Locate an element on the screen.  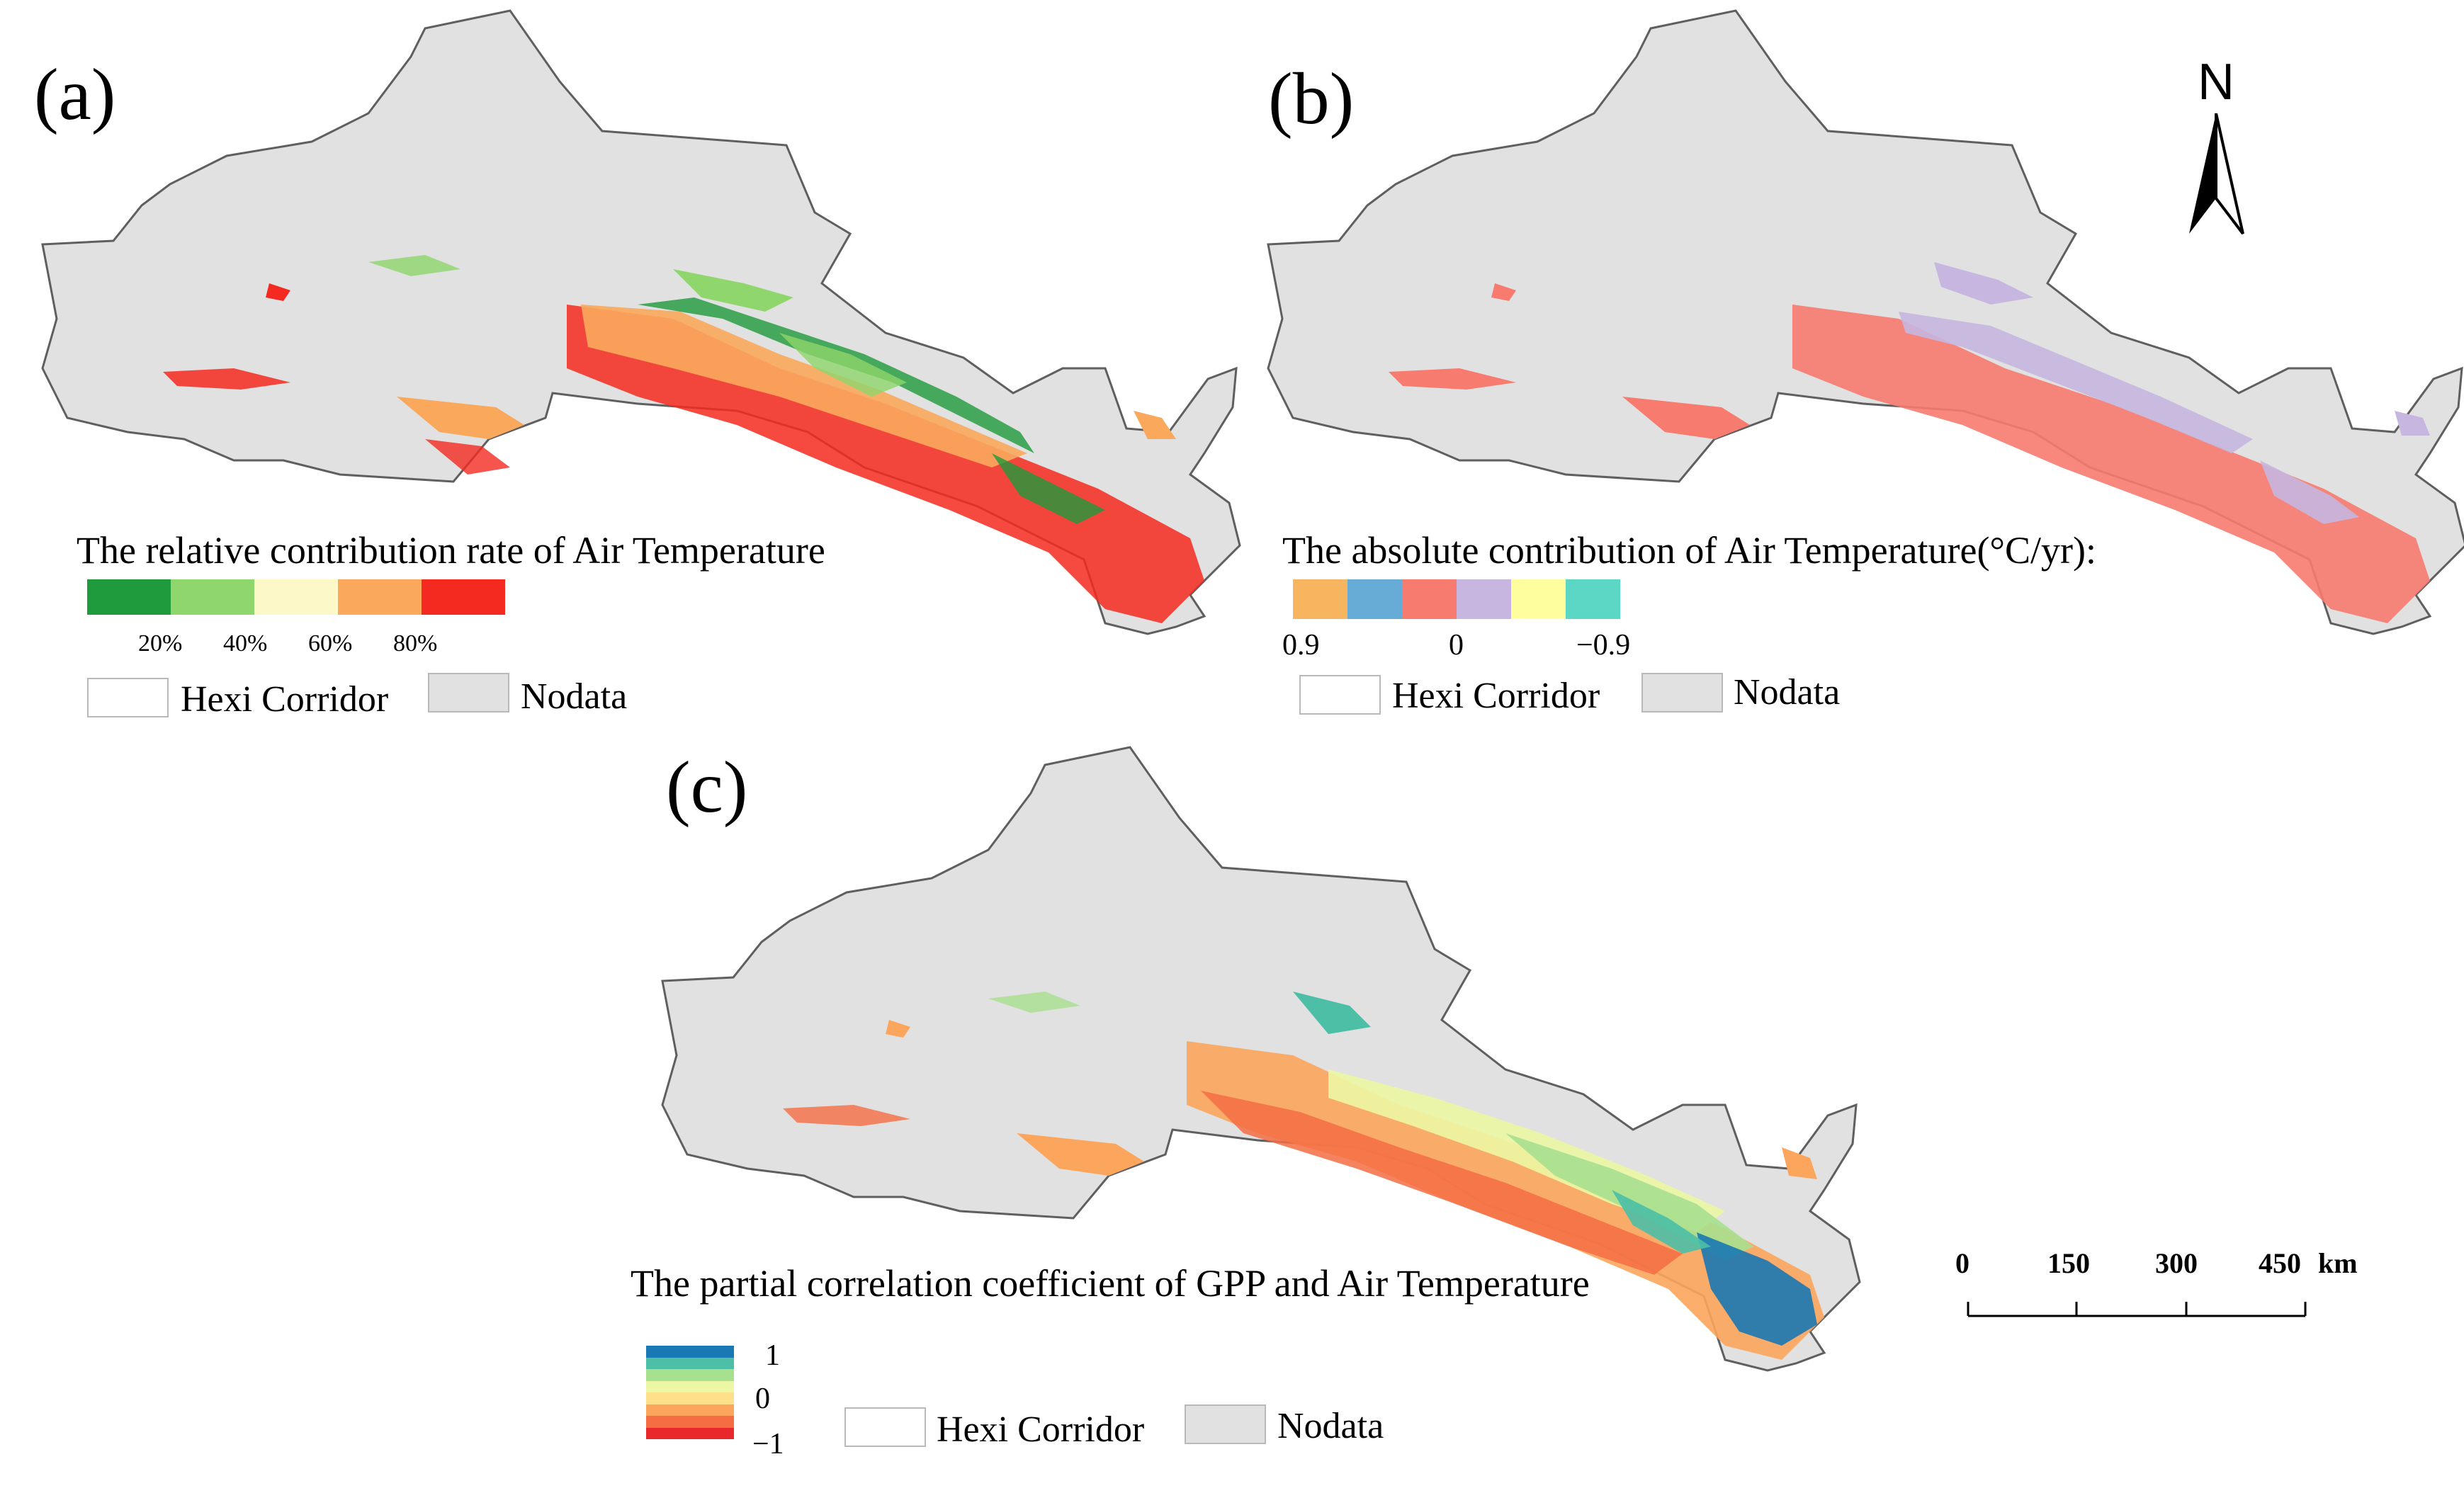
panel-b-hexi-swatch is located at coordinates (1340, 695).